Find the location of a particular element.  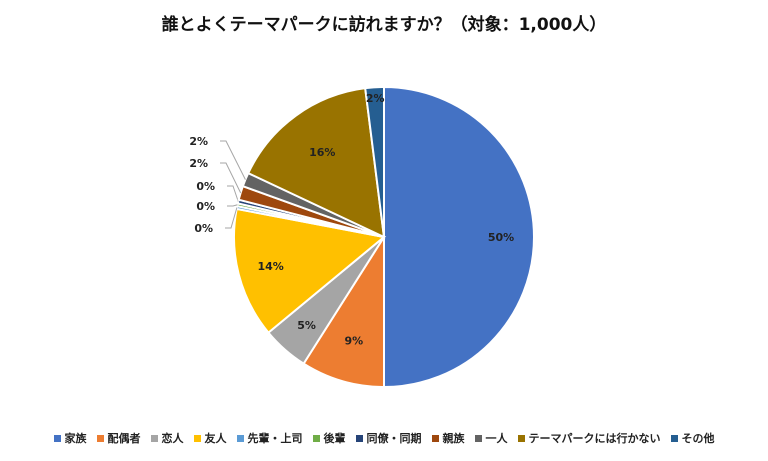

legend-label: その他 is located at coordinates (698, 438).